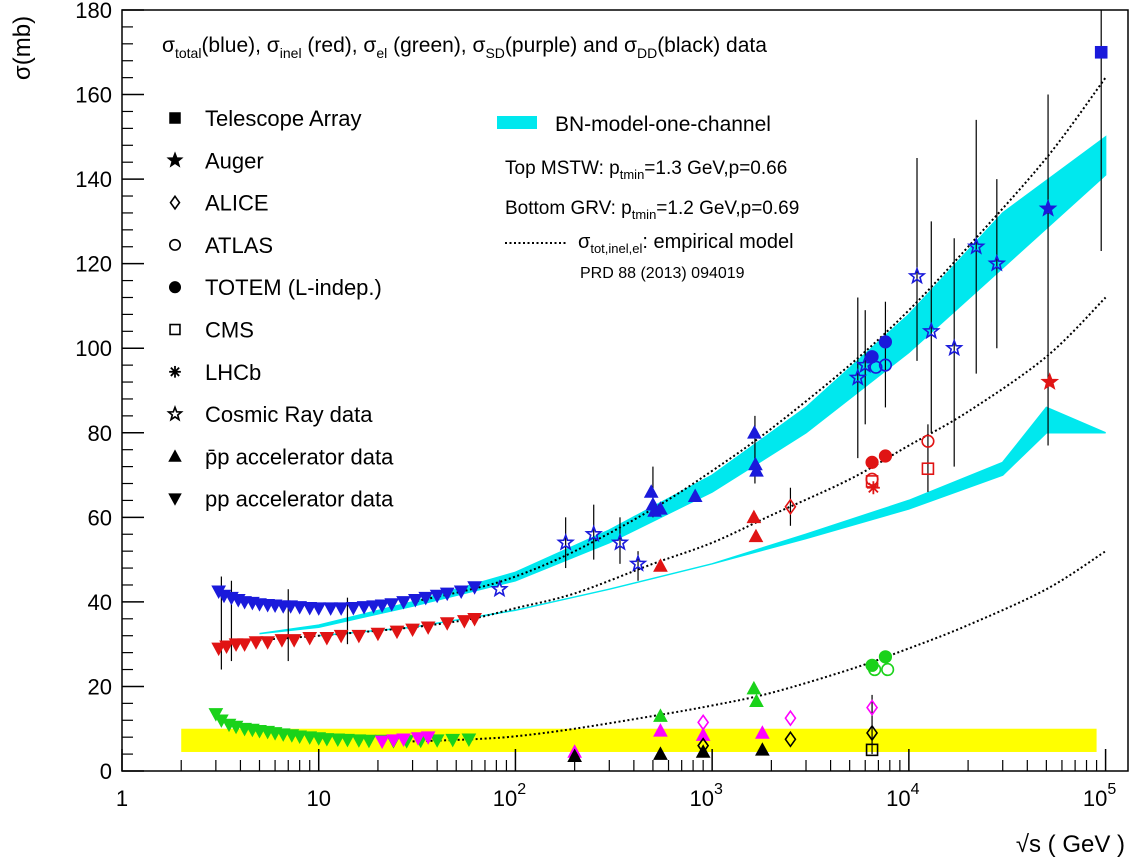  What do you see at coordinates (93, 179) in the screenshot?
I see `y-tick-label: 140` at bounding box center [93, 179].